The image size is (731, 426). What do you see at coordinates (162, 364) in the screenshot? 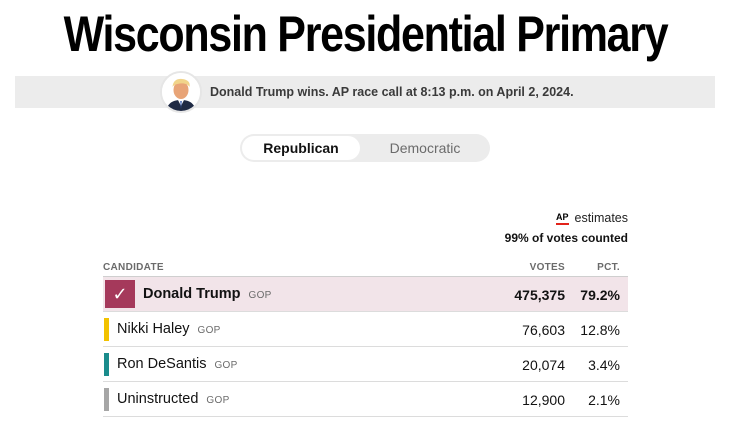
I see `candidate-name: Ron DeSantis` at bounding box center [162, 364].